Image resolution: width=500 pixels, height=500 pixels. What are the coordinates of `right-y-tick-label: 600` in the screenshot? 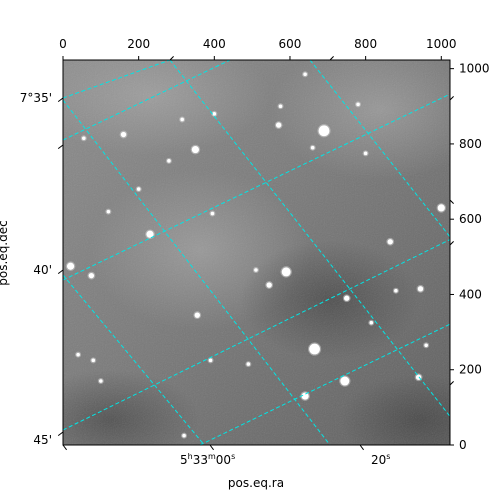 It's located at (470, 219).